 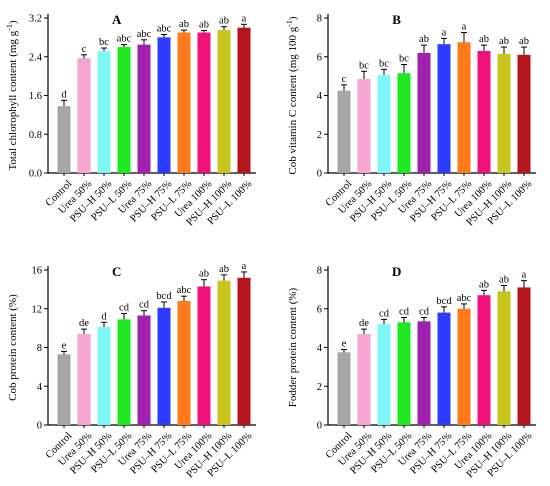 I want to click on y-tick-label: 6, so click(x=319, y=309).